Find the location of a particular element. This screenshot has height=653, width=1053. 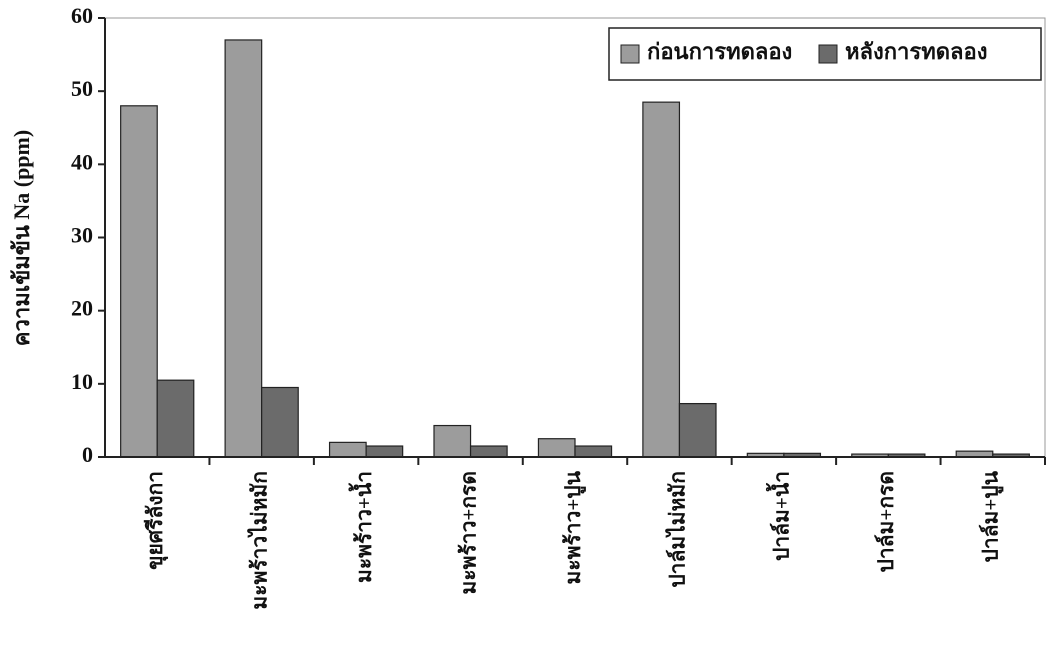

y-tick-label: 30 is located at coordinates (82, 235).